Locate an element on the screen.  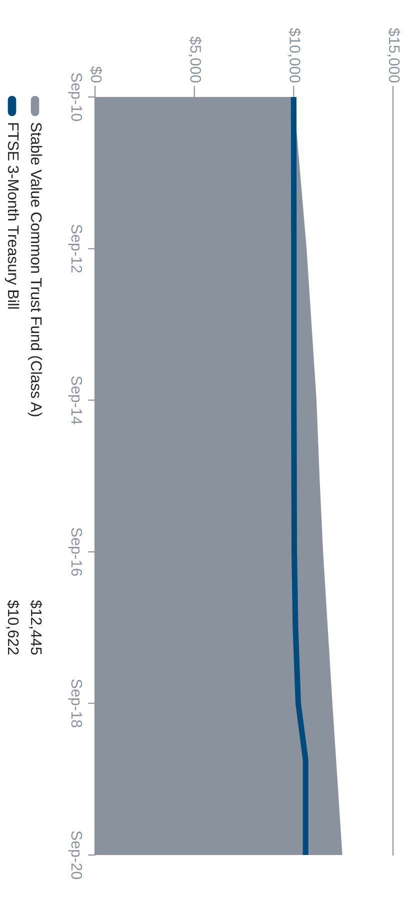
legend-label: Stable Value Common Trust Fund (Class A) is located at coordinates (35, 269).